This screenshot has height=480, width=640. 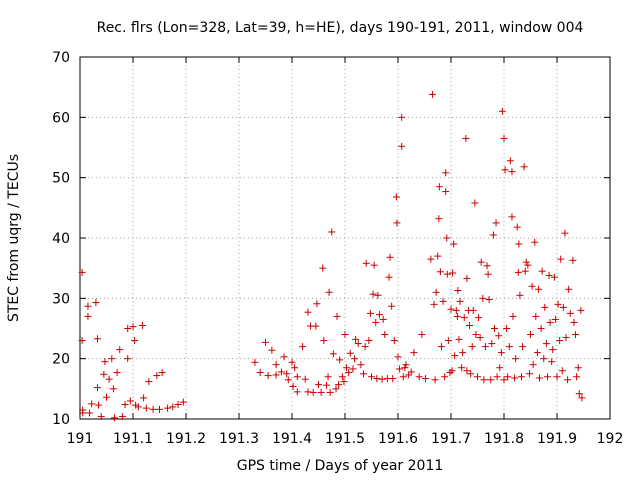 I want to click on x-tick-label: 191.9, so click(x=557, y=439).